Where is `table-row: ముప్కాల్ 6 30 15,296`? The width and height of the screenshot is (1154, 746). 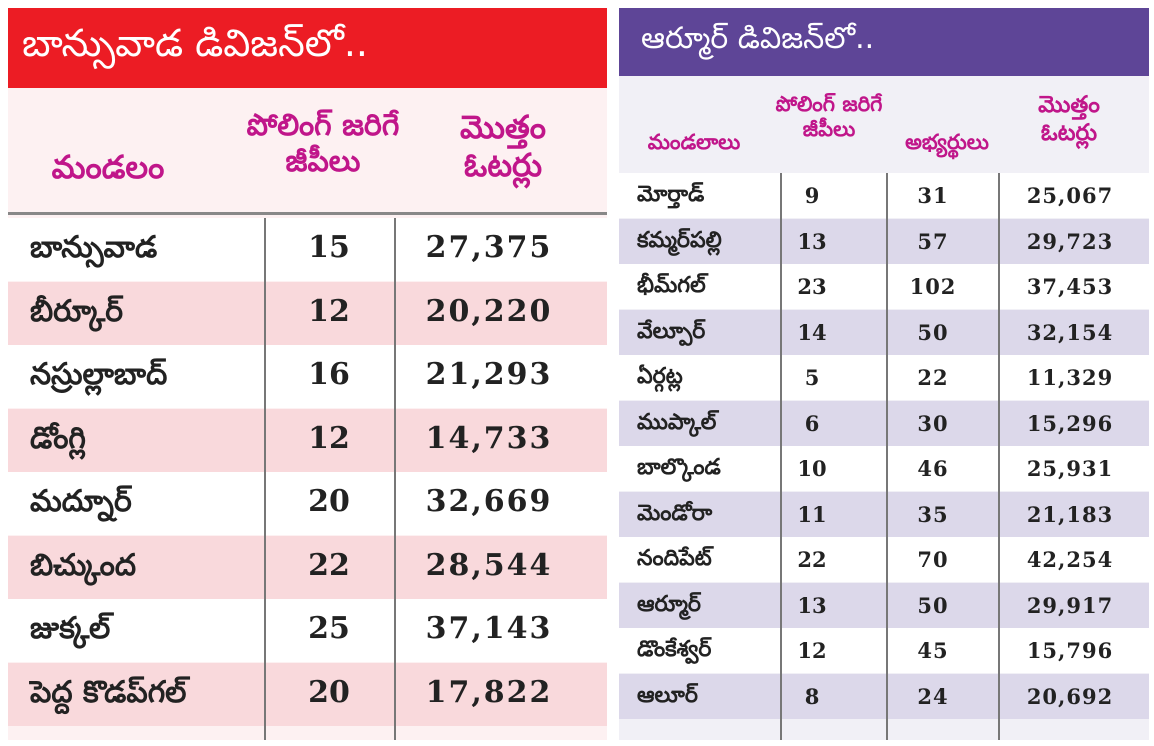 table-row: ముప్కాల్ 6 30 15,296 is located at coordinates (884, 423).